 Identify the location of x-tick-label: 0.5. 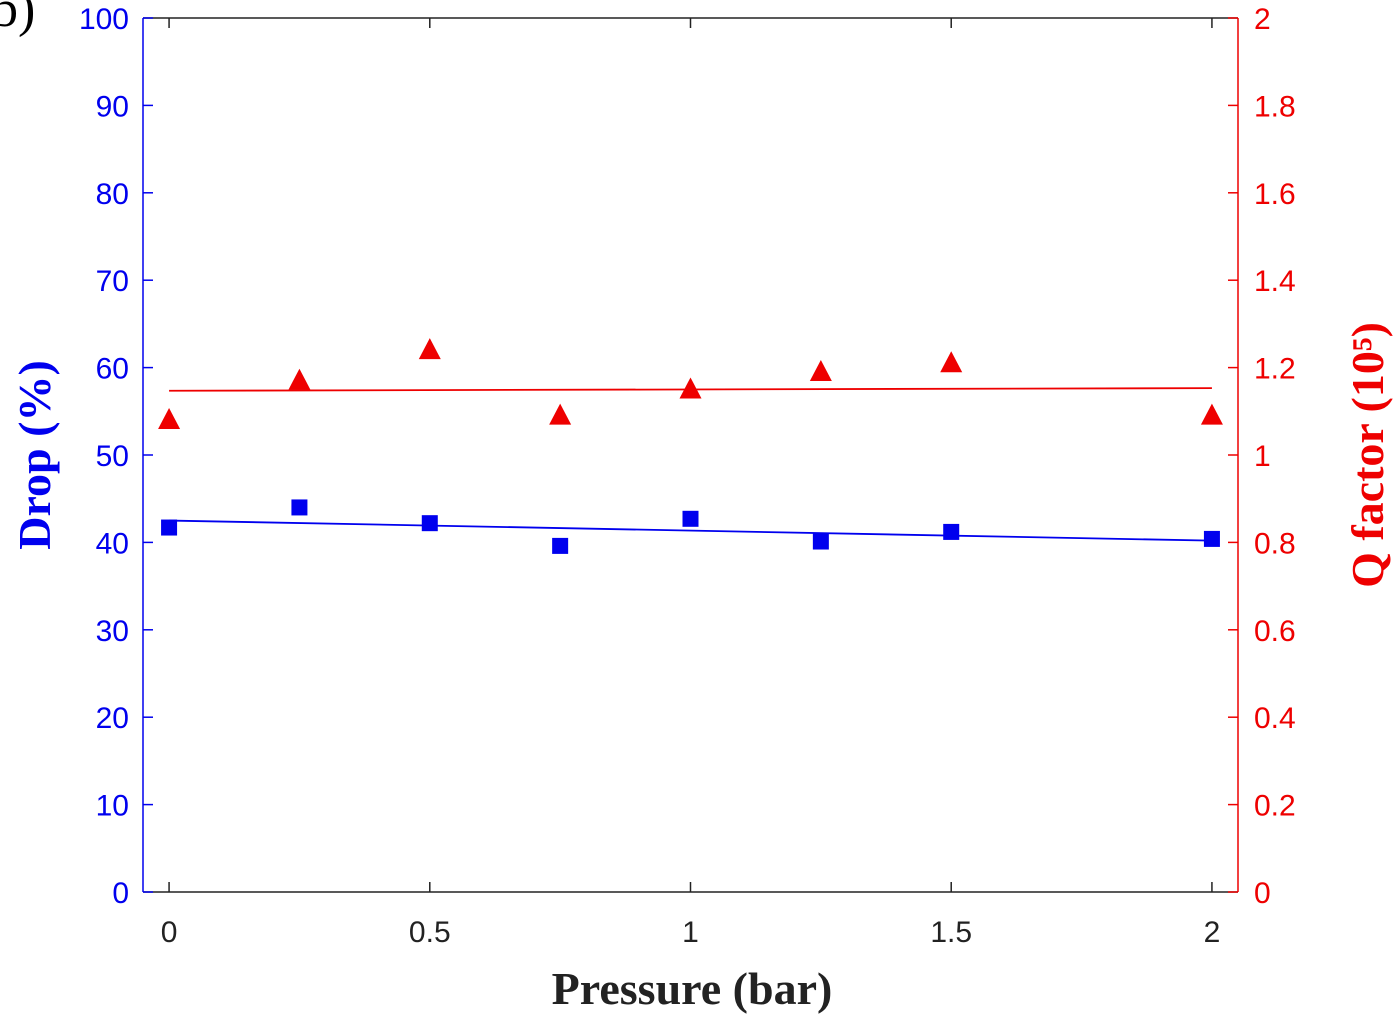
(430, 932).